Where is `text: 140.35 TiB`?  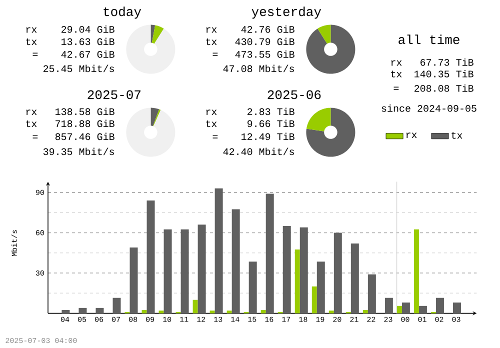 text: 140.35 TiB is located at coordinates (444, 74).